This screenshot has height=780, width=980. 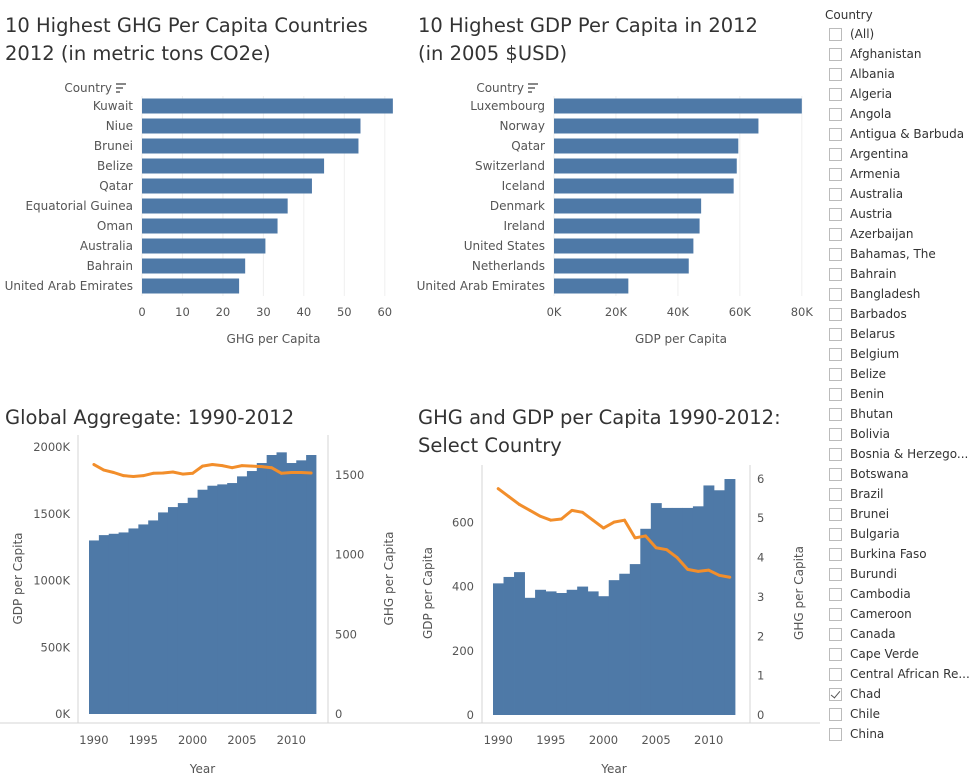 I want to click on x-axis-label: GHG per Capita, so click(x=274, y=339).